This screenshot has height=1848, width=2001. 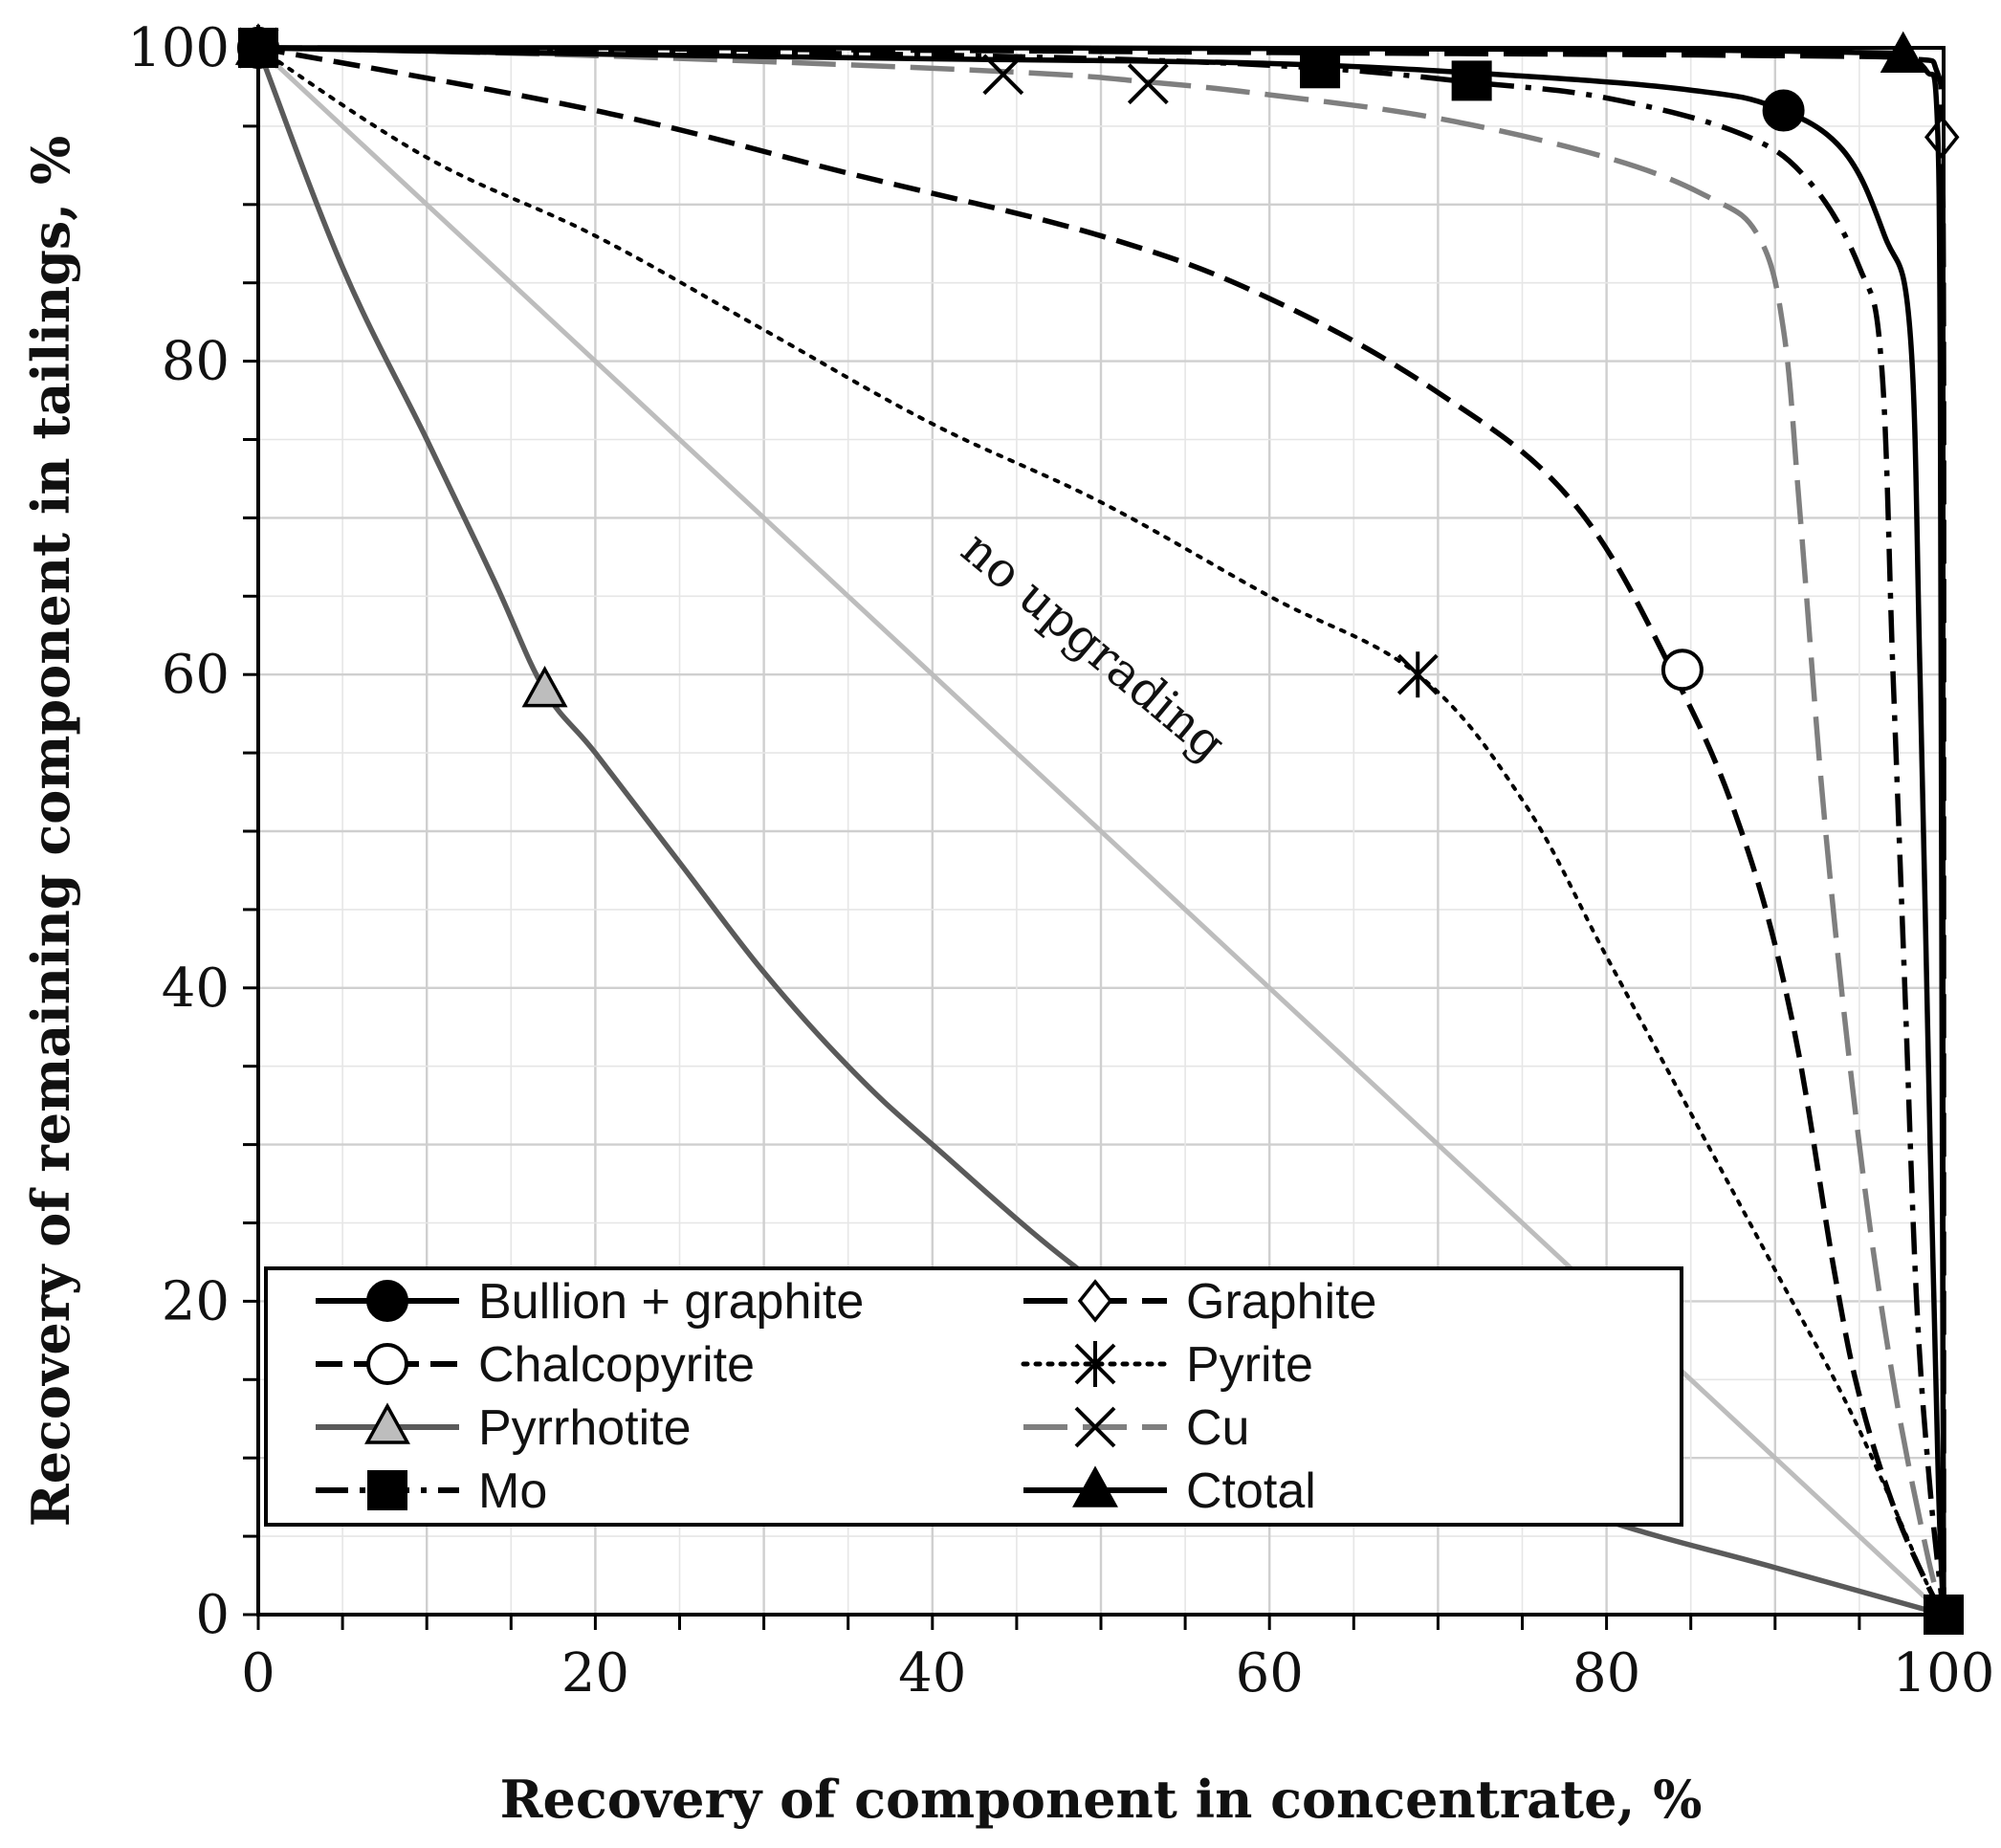 What do you see at coordinates (387, 1301) in the screenshot?
I see `legend-marker-bullion-graphite` at bounding box center [387, 1301].